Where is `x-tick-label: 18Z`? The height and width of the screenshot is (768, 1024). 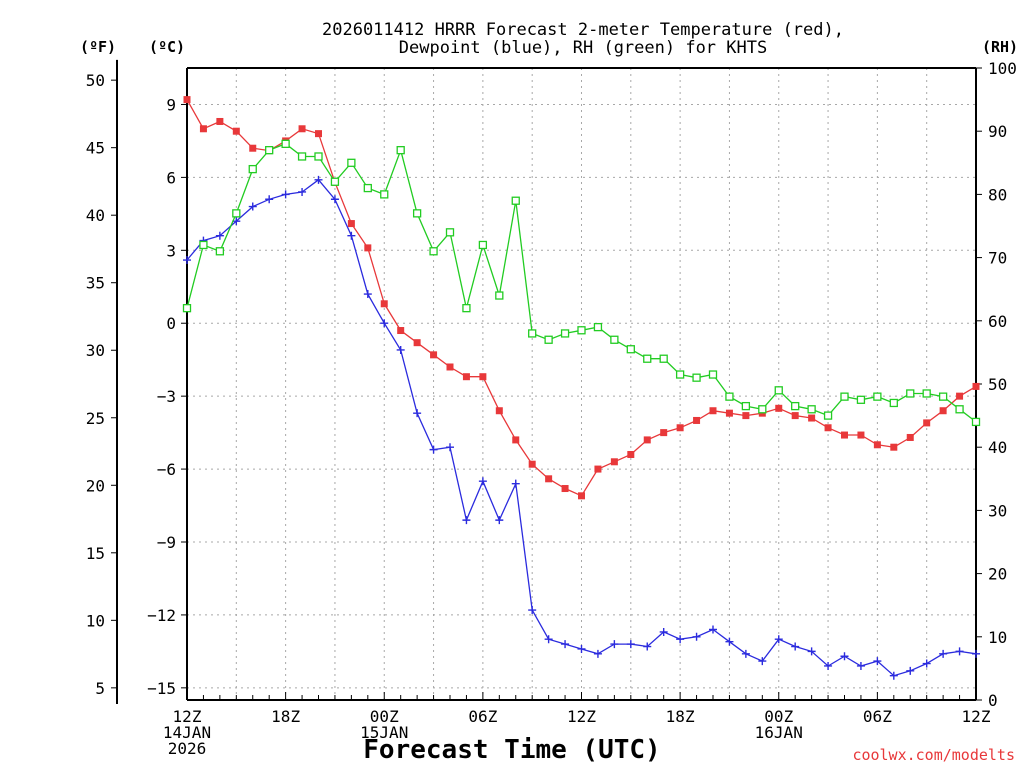 x-tick-label: 18Z is located at coordinates (680, 716).